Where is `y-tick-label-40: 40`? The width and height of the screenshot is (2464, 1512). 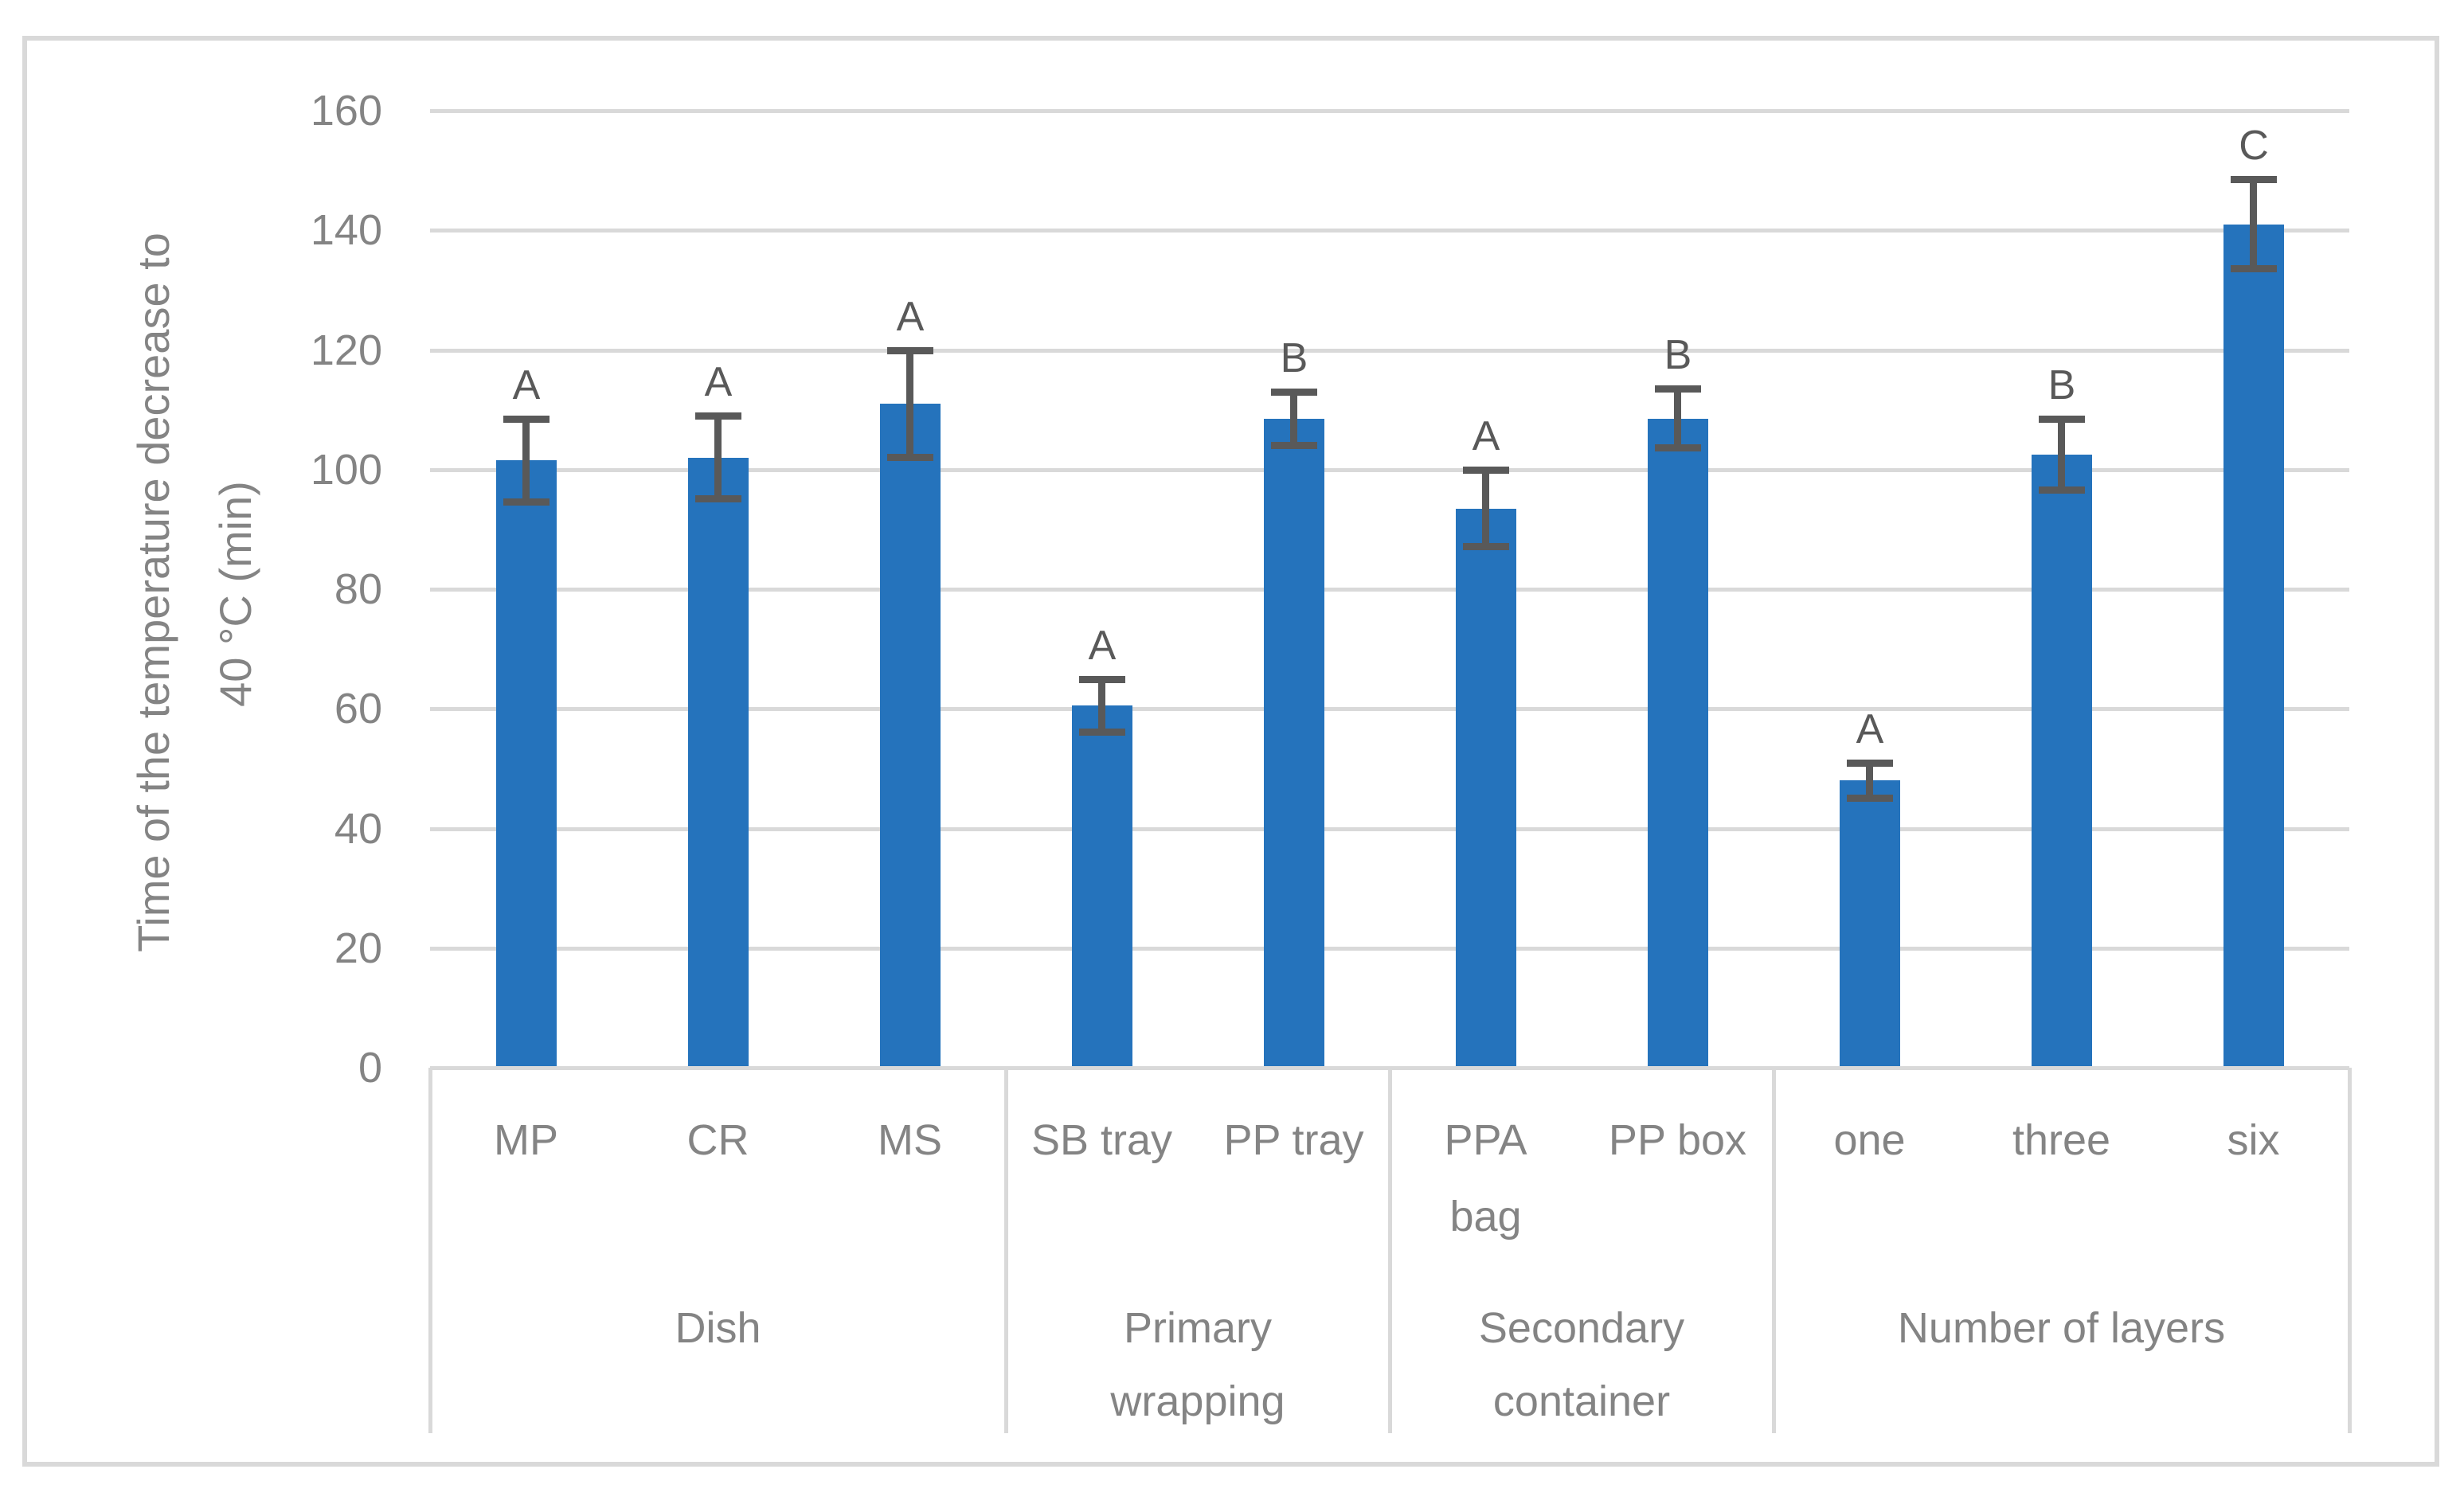
y-tick-label-40: 40 is located at coordinates (358, 829).